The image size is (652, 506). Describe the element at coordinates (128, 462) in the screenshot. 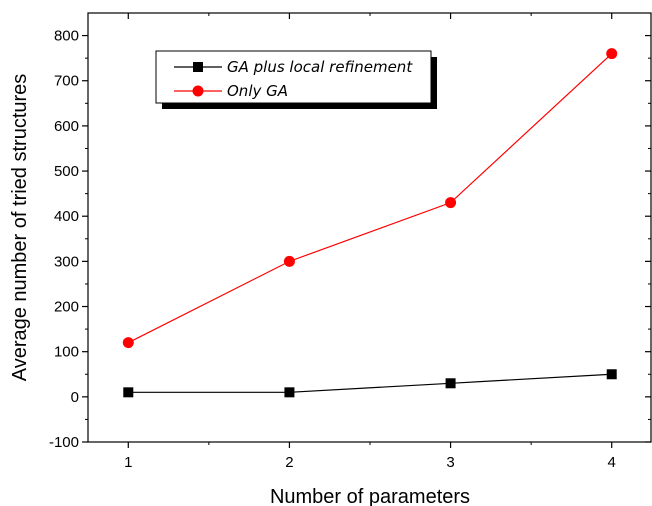

I see `x-tick-label: 1` at that location.